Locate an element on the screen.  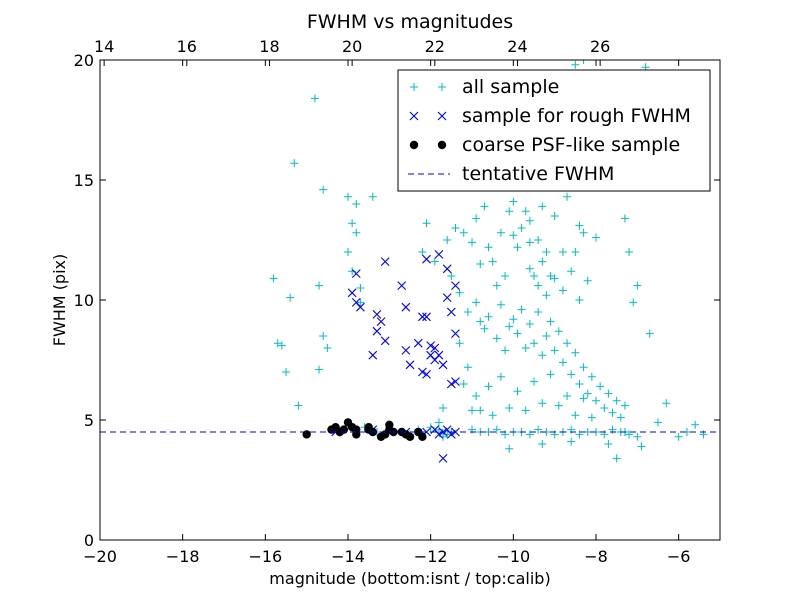
legend-label-1: sample for rough FWHM is located at coordinates (576, 116).